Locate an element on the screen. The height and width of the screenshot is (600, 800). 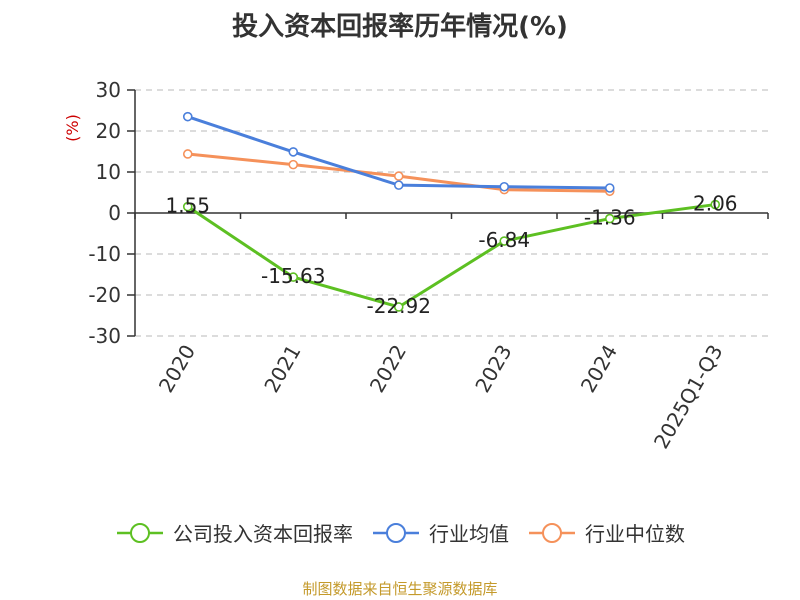
data-label: 1.55 is located at coordinates (187, 206).